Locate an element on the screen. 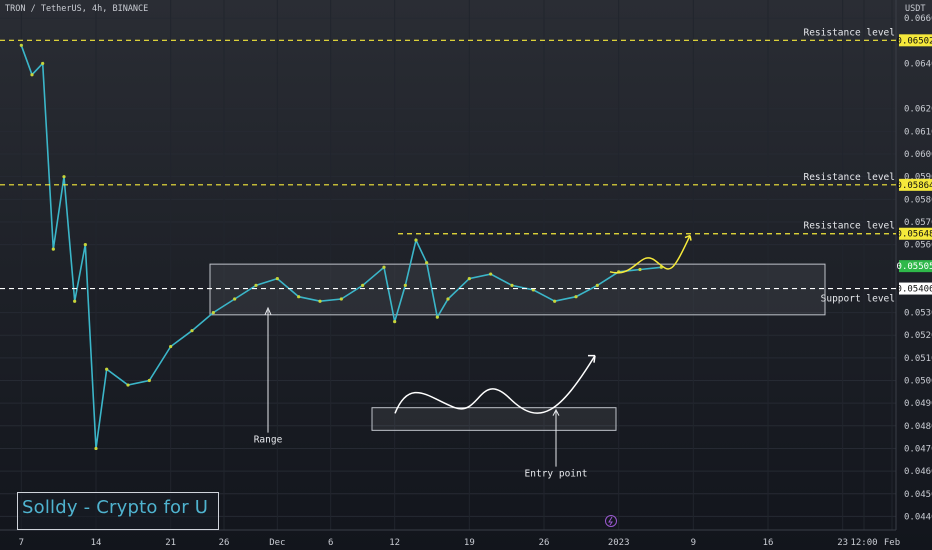  range-label: Range is located at coordinates (268, 440).